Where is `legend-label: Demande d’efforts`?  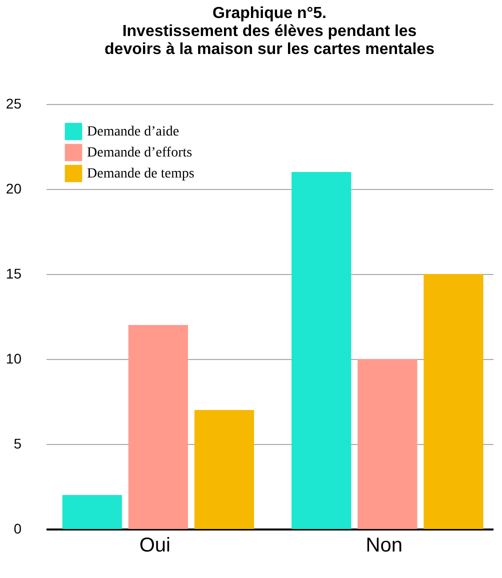 legend-label: Demande d’efforts is located at coordinates (139, 153).